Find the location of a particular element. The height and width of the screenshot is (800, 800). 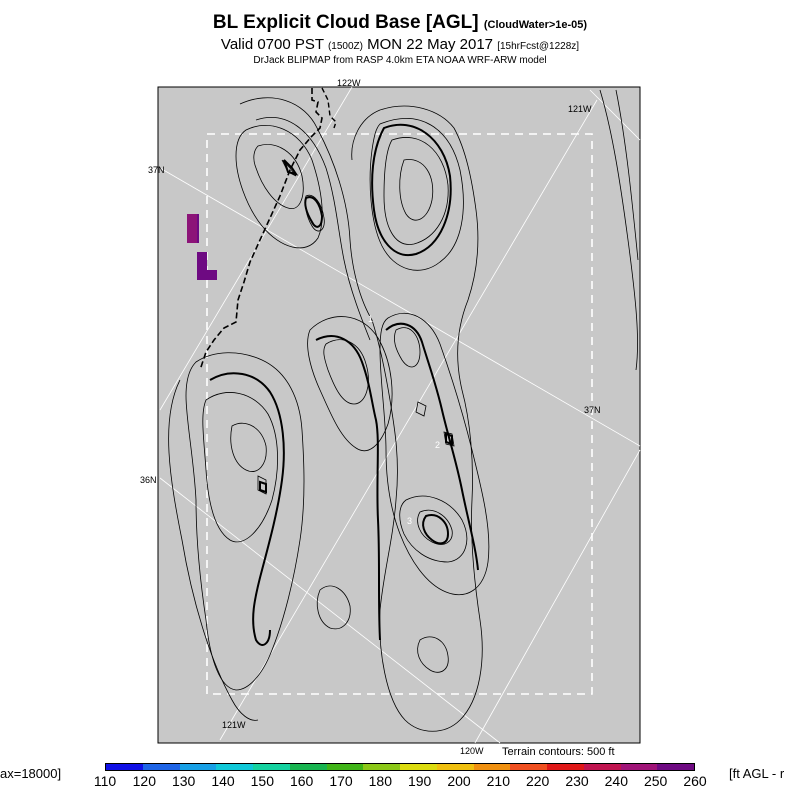

terrain-east-basin is located at coordinates (433, 529).